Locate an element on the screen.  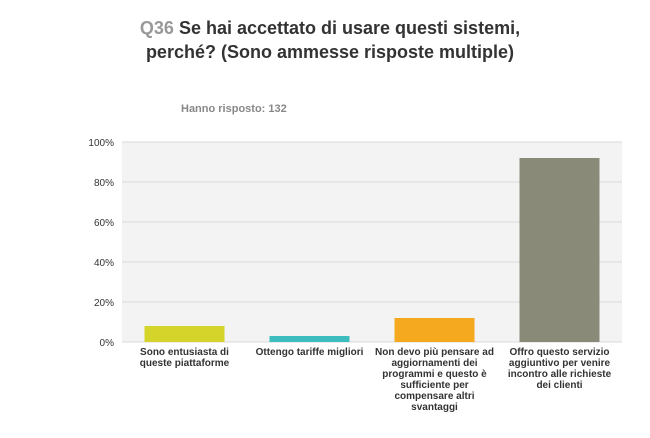
y-tick-label: 100% is located at coordinates (101, 143).